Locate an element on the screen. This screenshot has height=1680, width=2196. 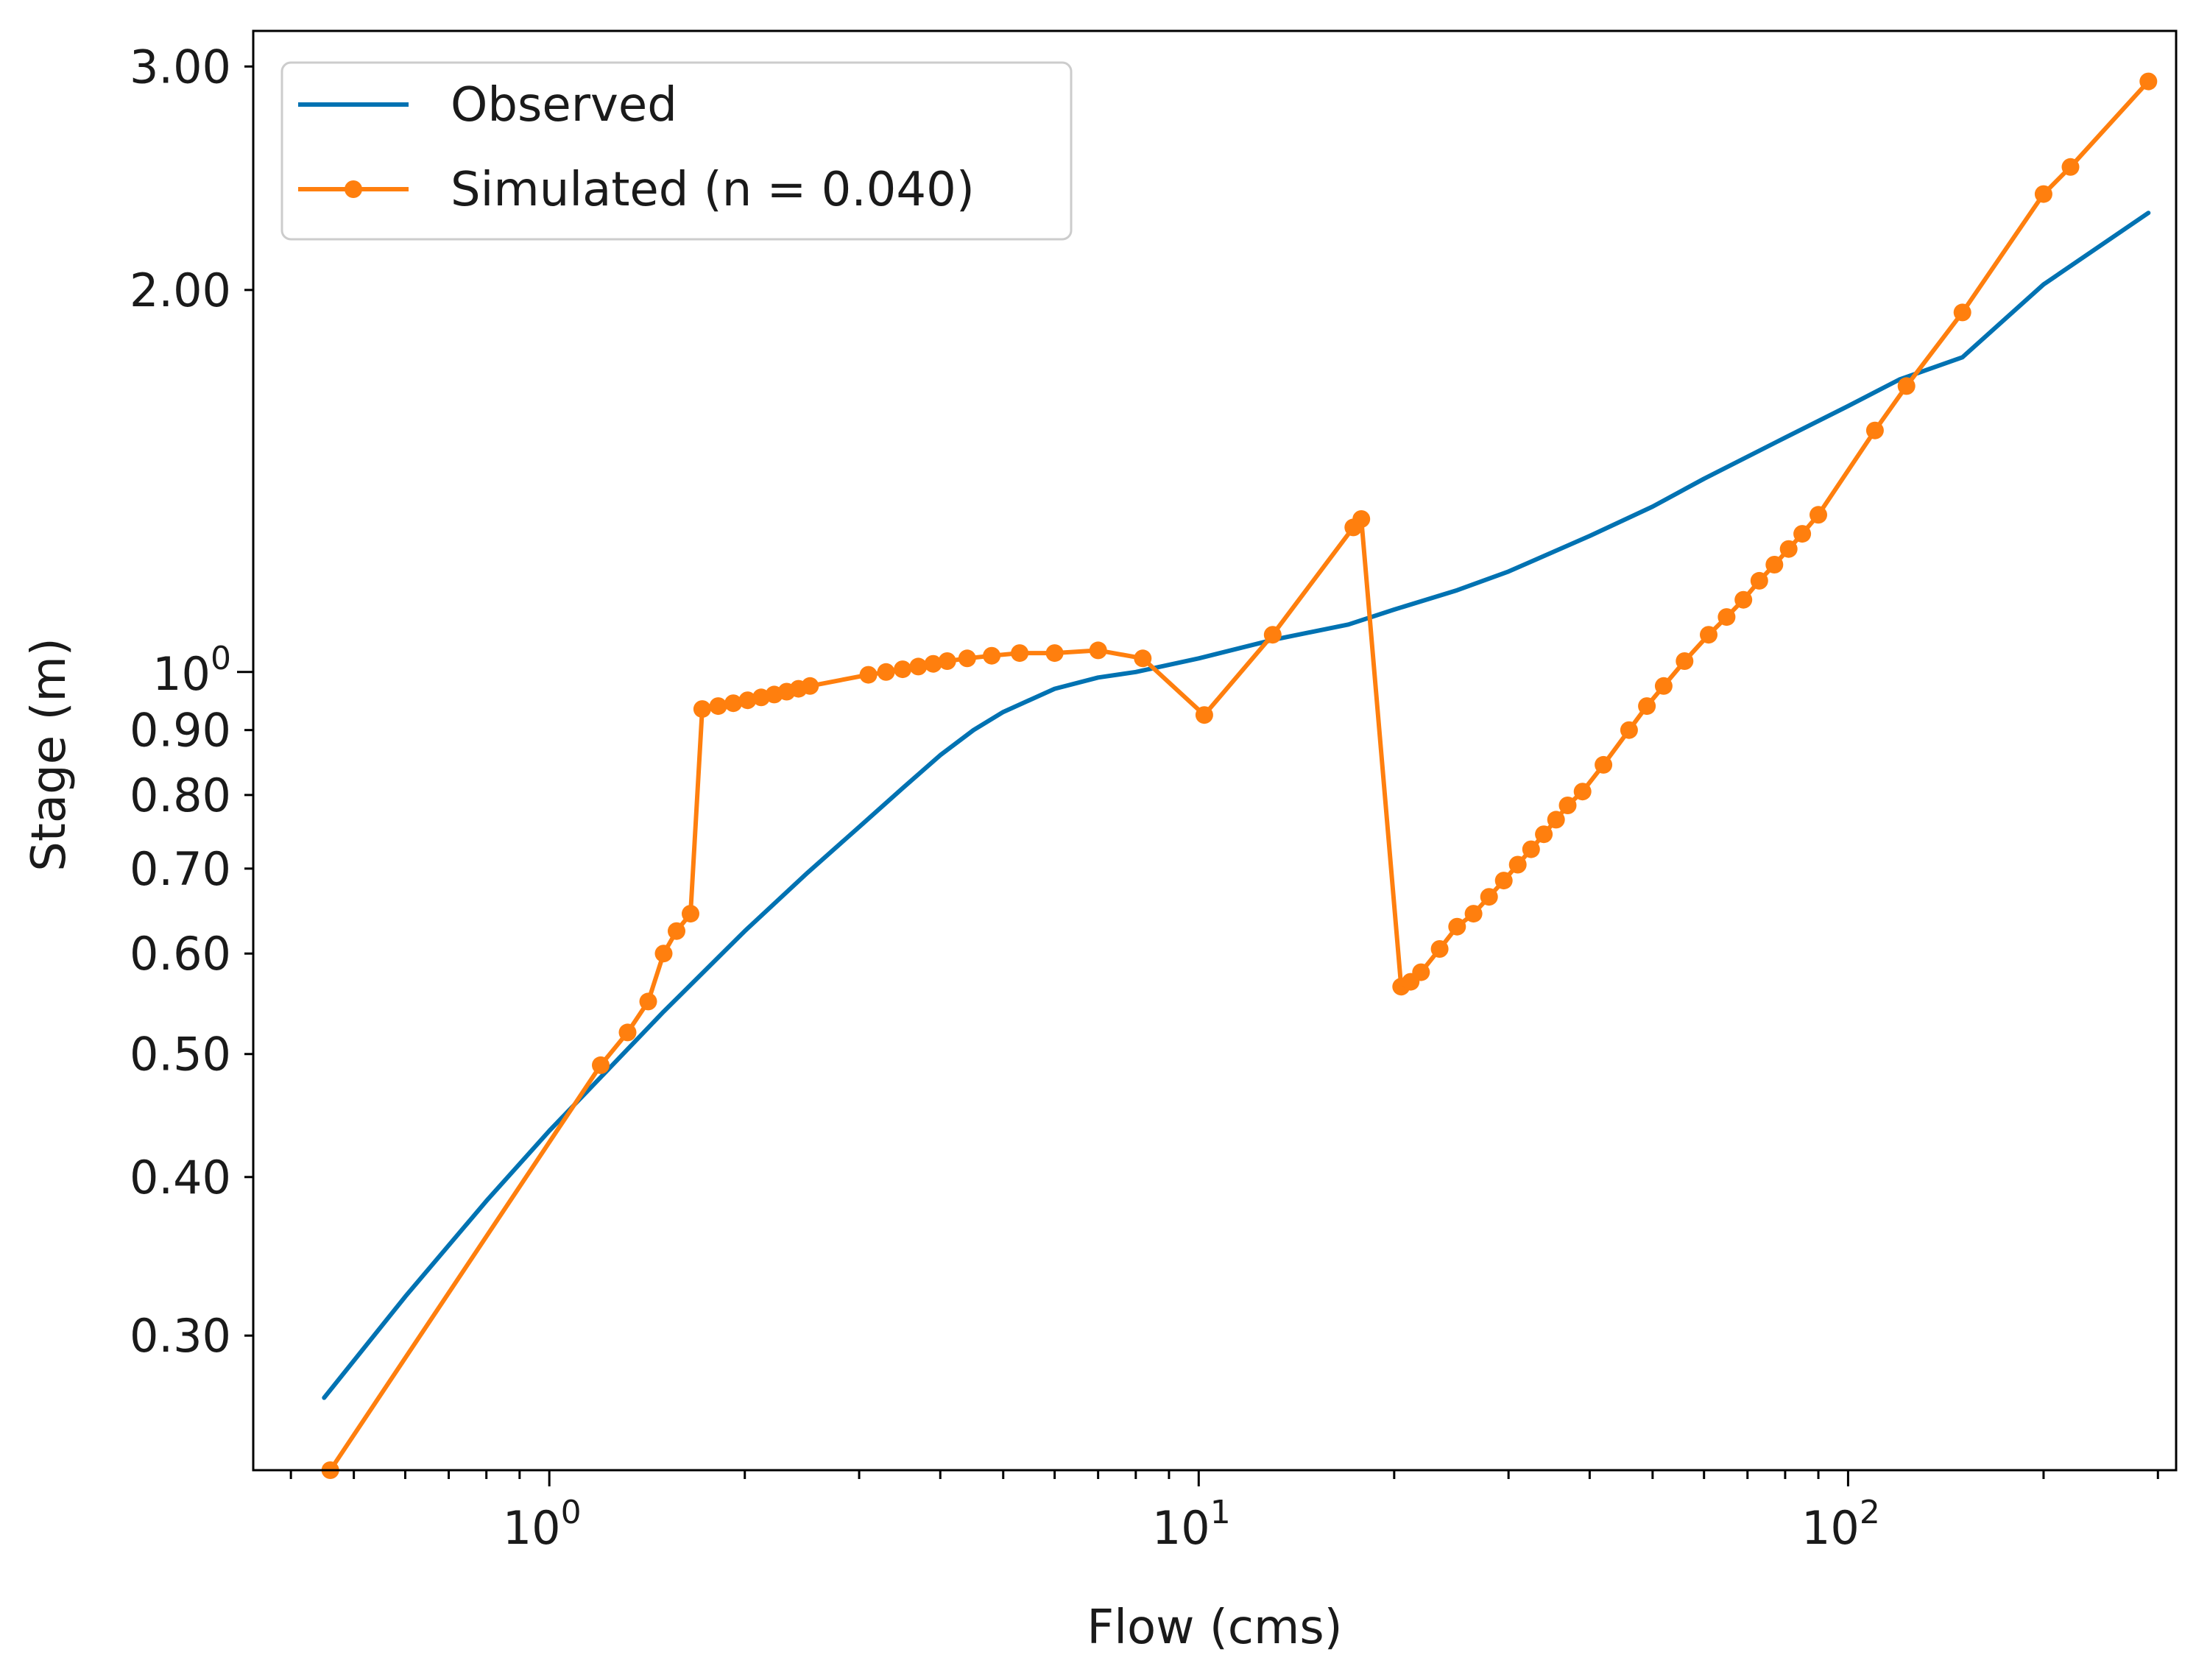
y-axis-title: Stage (m) is located at coordinates (49, 755).